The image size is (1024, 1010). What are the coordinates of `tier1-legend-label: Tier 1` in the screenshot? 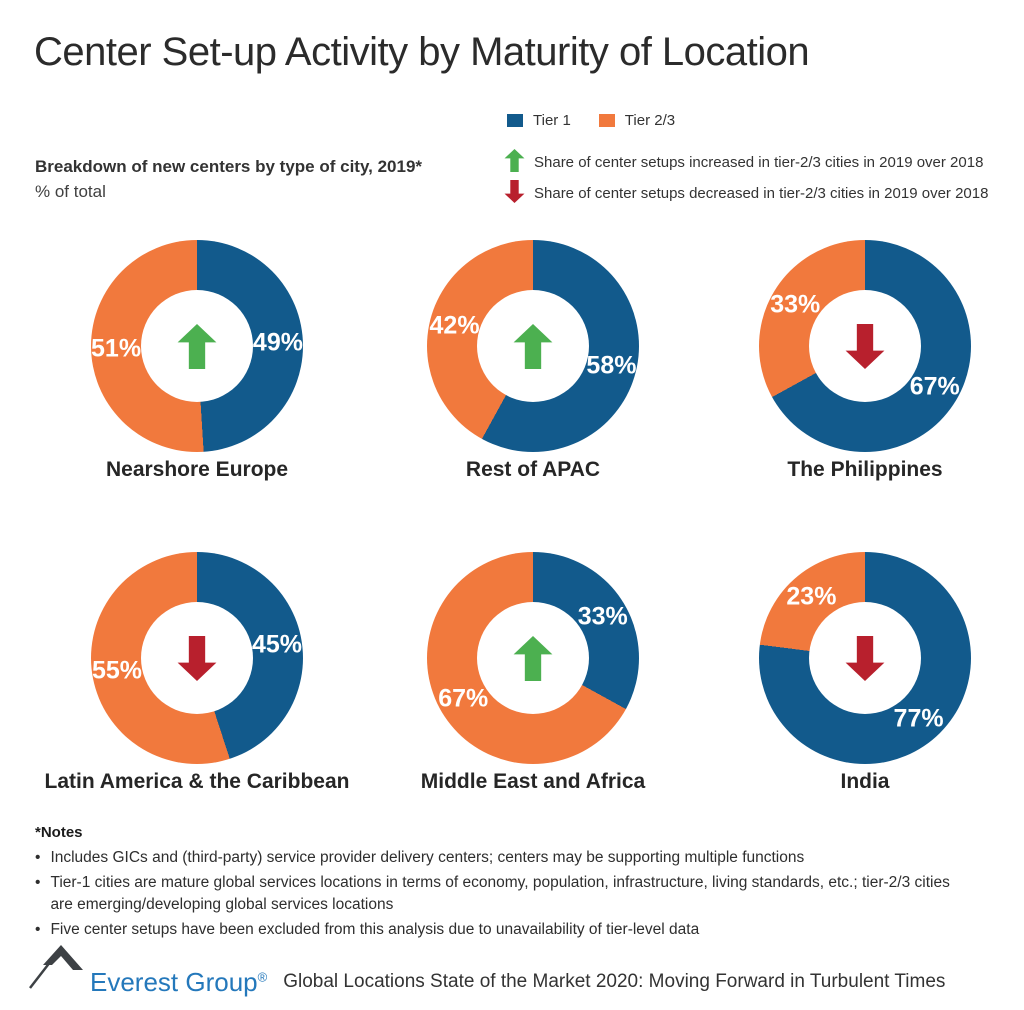 It's located at (552, 120).